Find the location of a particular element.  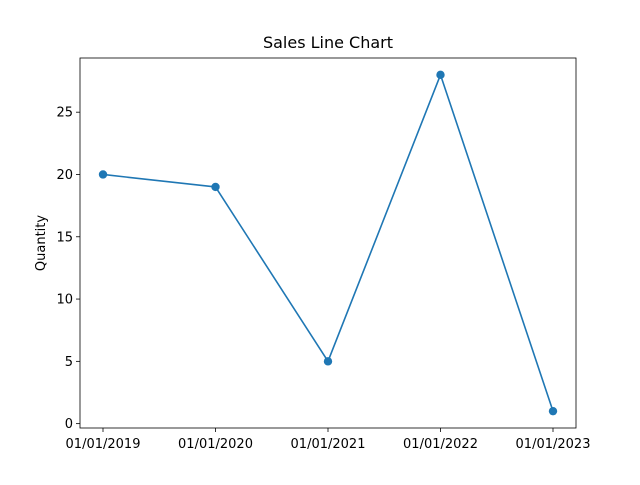

y-axis-ticks: 0 5 10 15 20 25 is located at coordinates (68, 269).